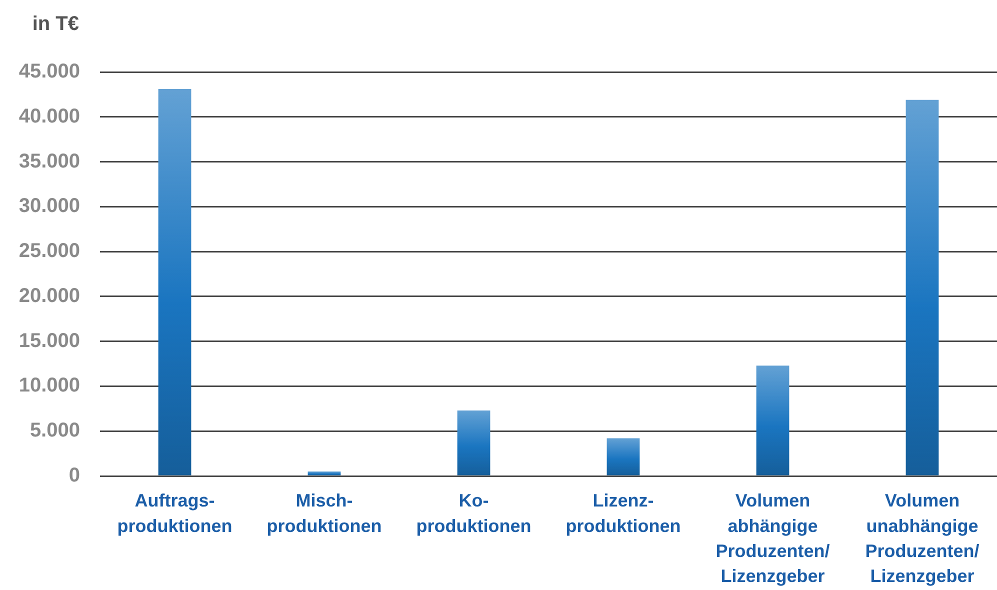  Describe the element at coordinates (55, 24) in the screenshot. I see `y-axis-title: in T€` at that location.